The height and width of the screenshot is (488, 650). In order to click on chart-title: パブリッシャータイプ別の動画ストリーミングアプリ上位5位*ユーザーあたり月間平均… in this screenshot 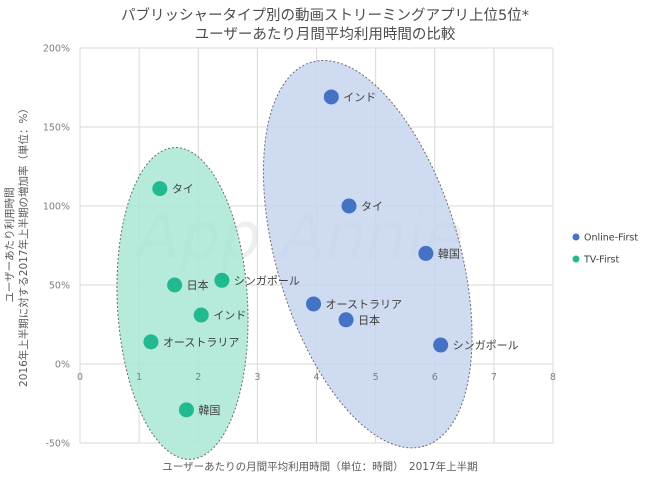, I will do `click(325, 24)`.